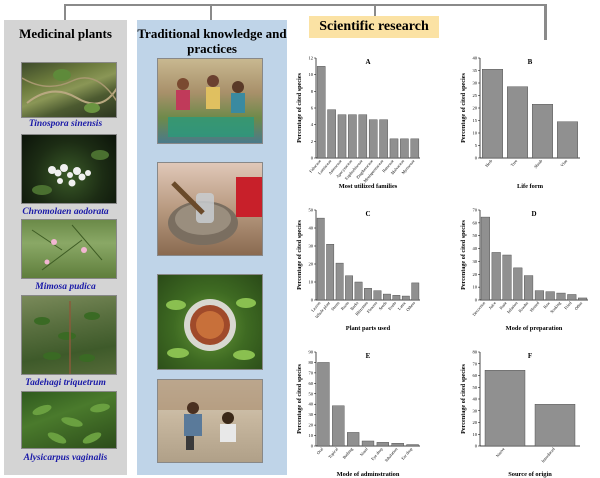  What do you see at coordinates (311, 372) in the screenshot?
I see `y-tick-label: 70` at bounding box center [311, 372].